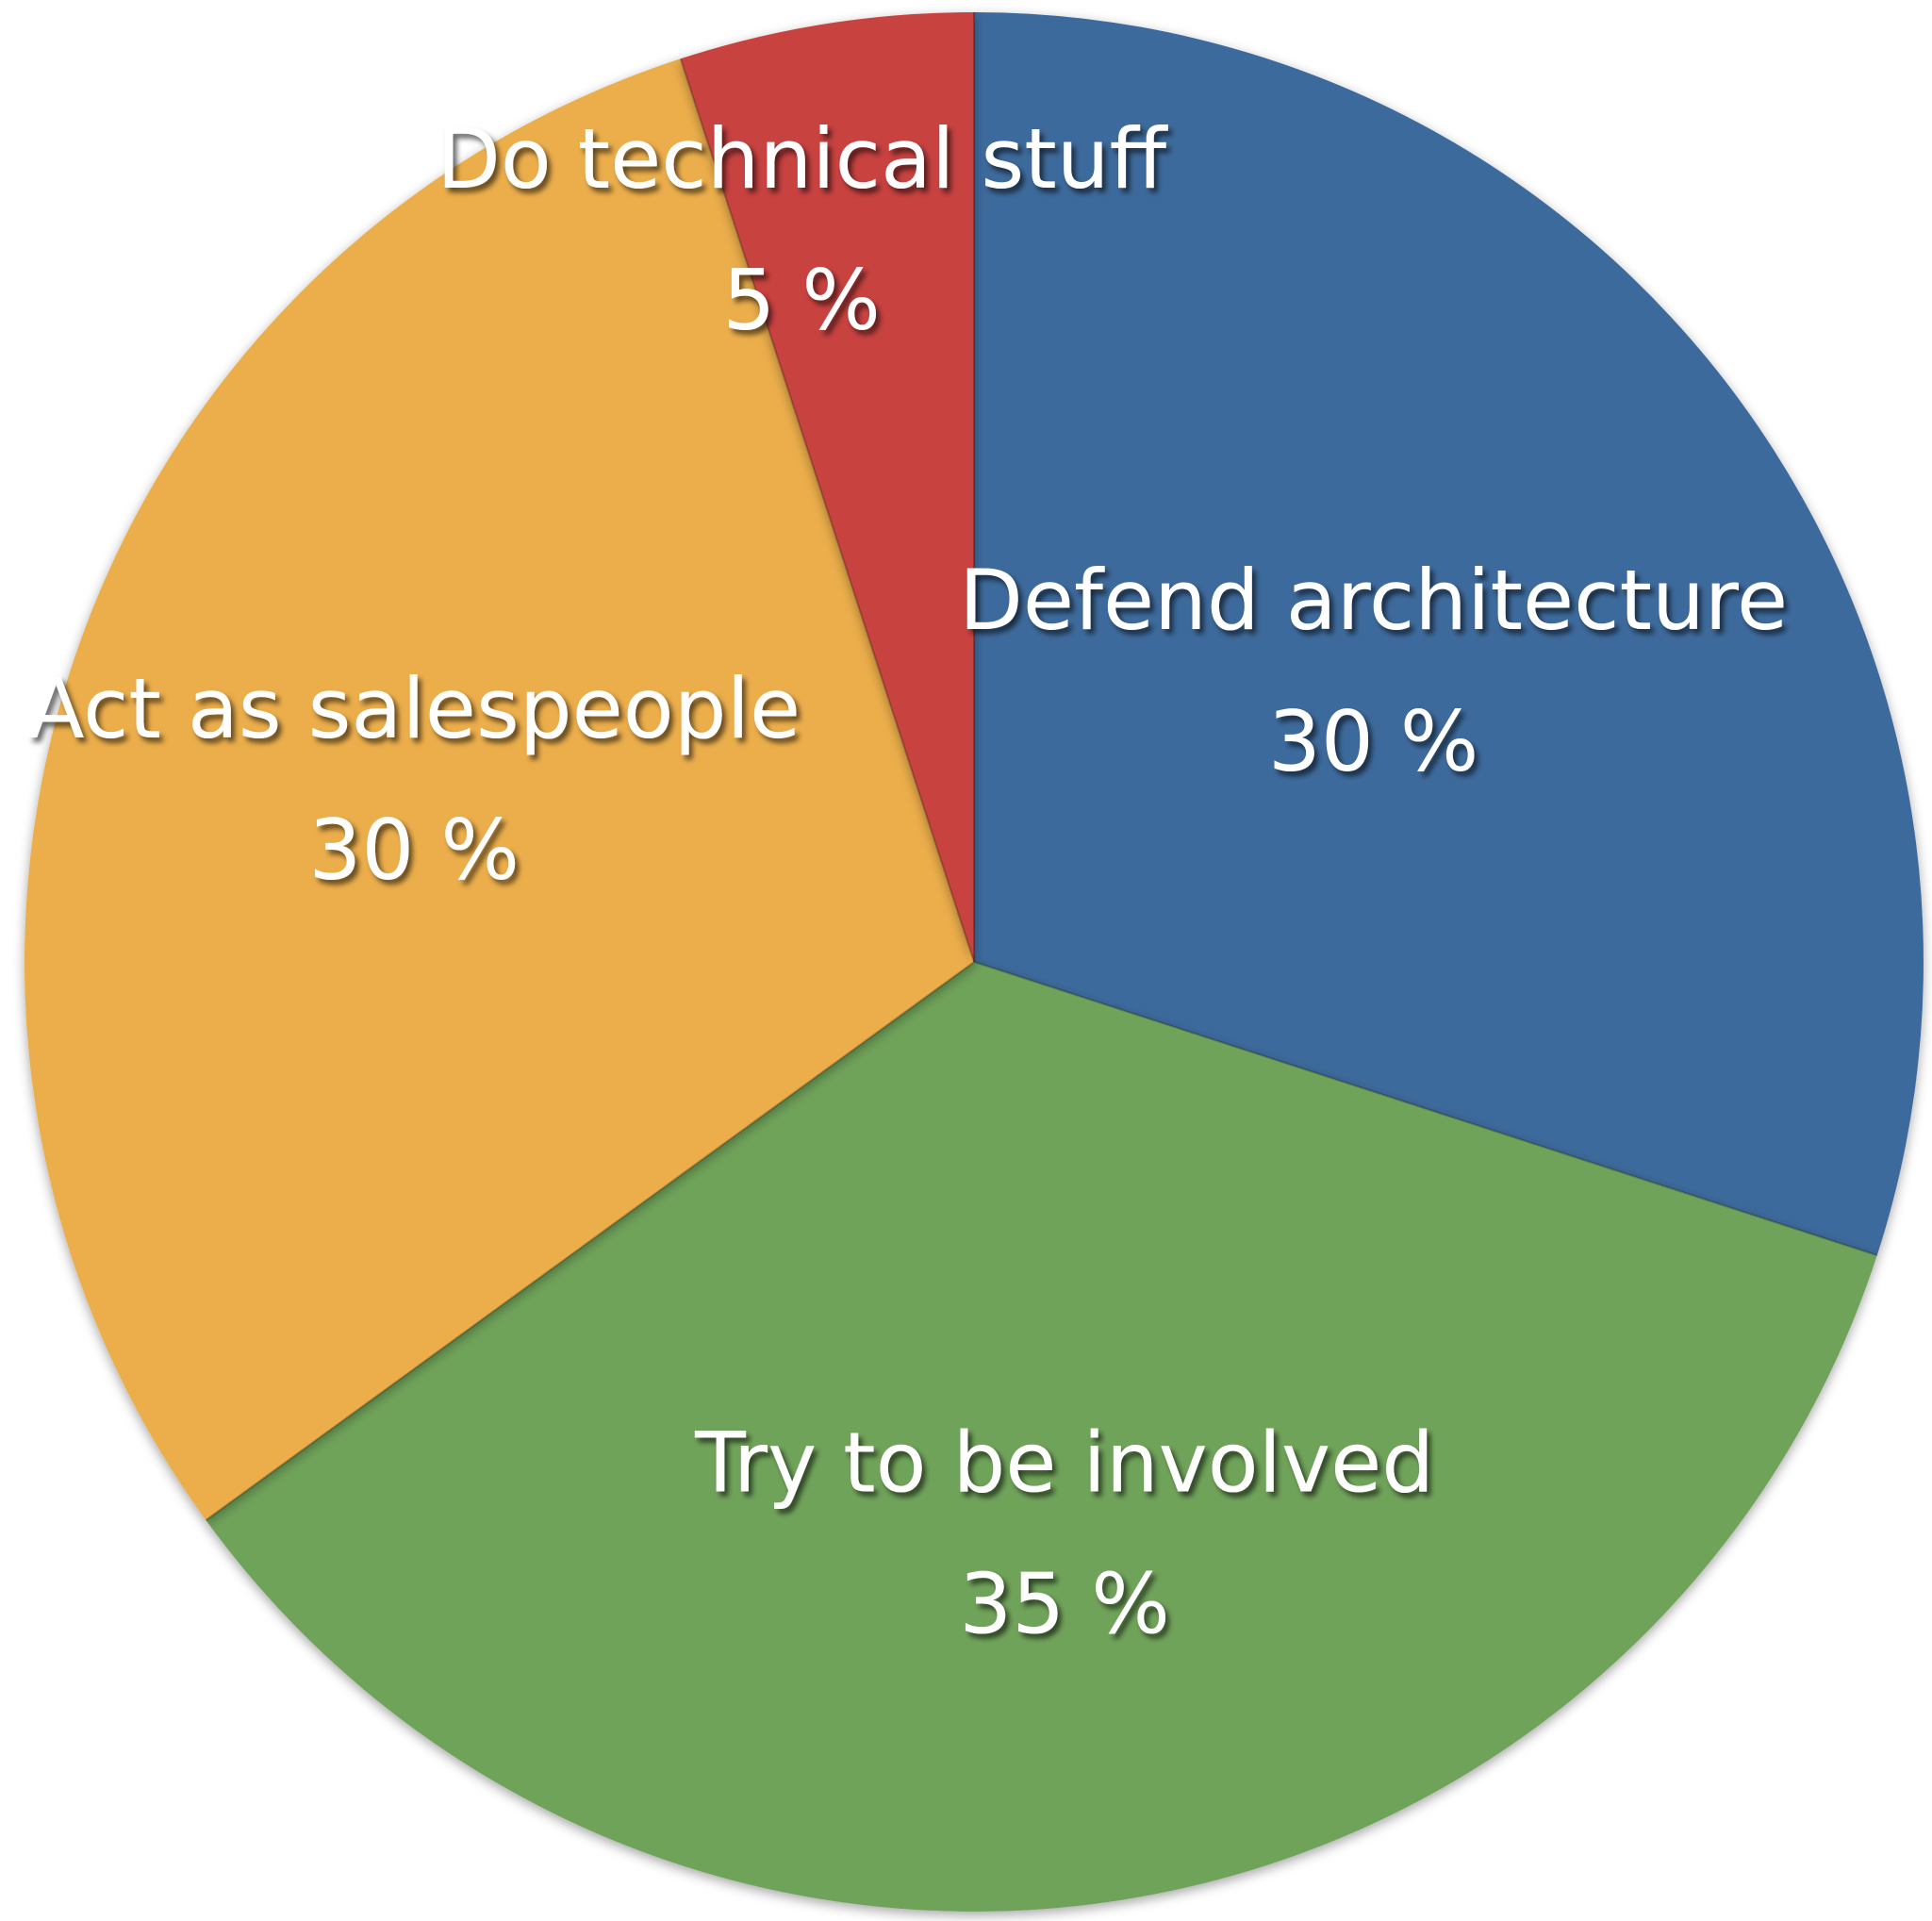 This screenshot has height=1921, width=1932. Describe the element at coordinates (801, 300) in the screenshot. I see `slice-value-do-technical-stuff: 5 %` at that location.